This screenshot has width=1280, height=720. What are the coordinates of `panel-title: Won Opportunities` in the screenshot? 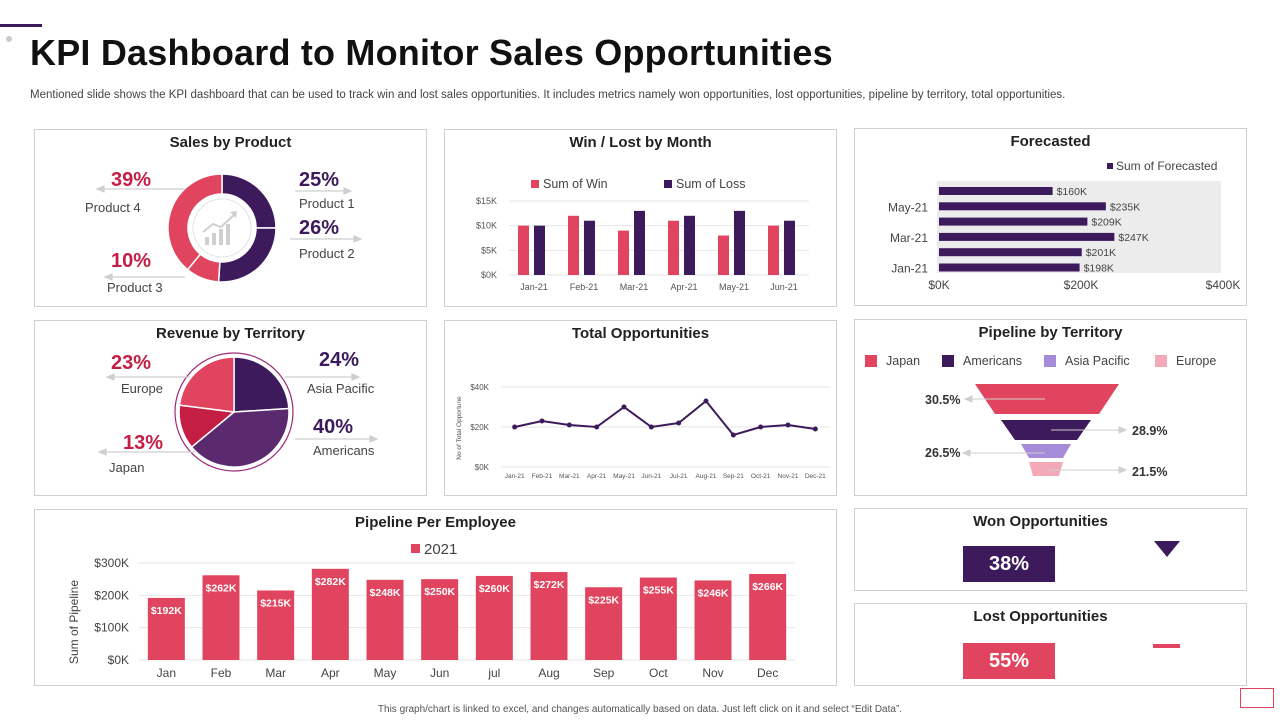 It's located at (1040, 521).